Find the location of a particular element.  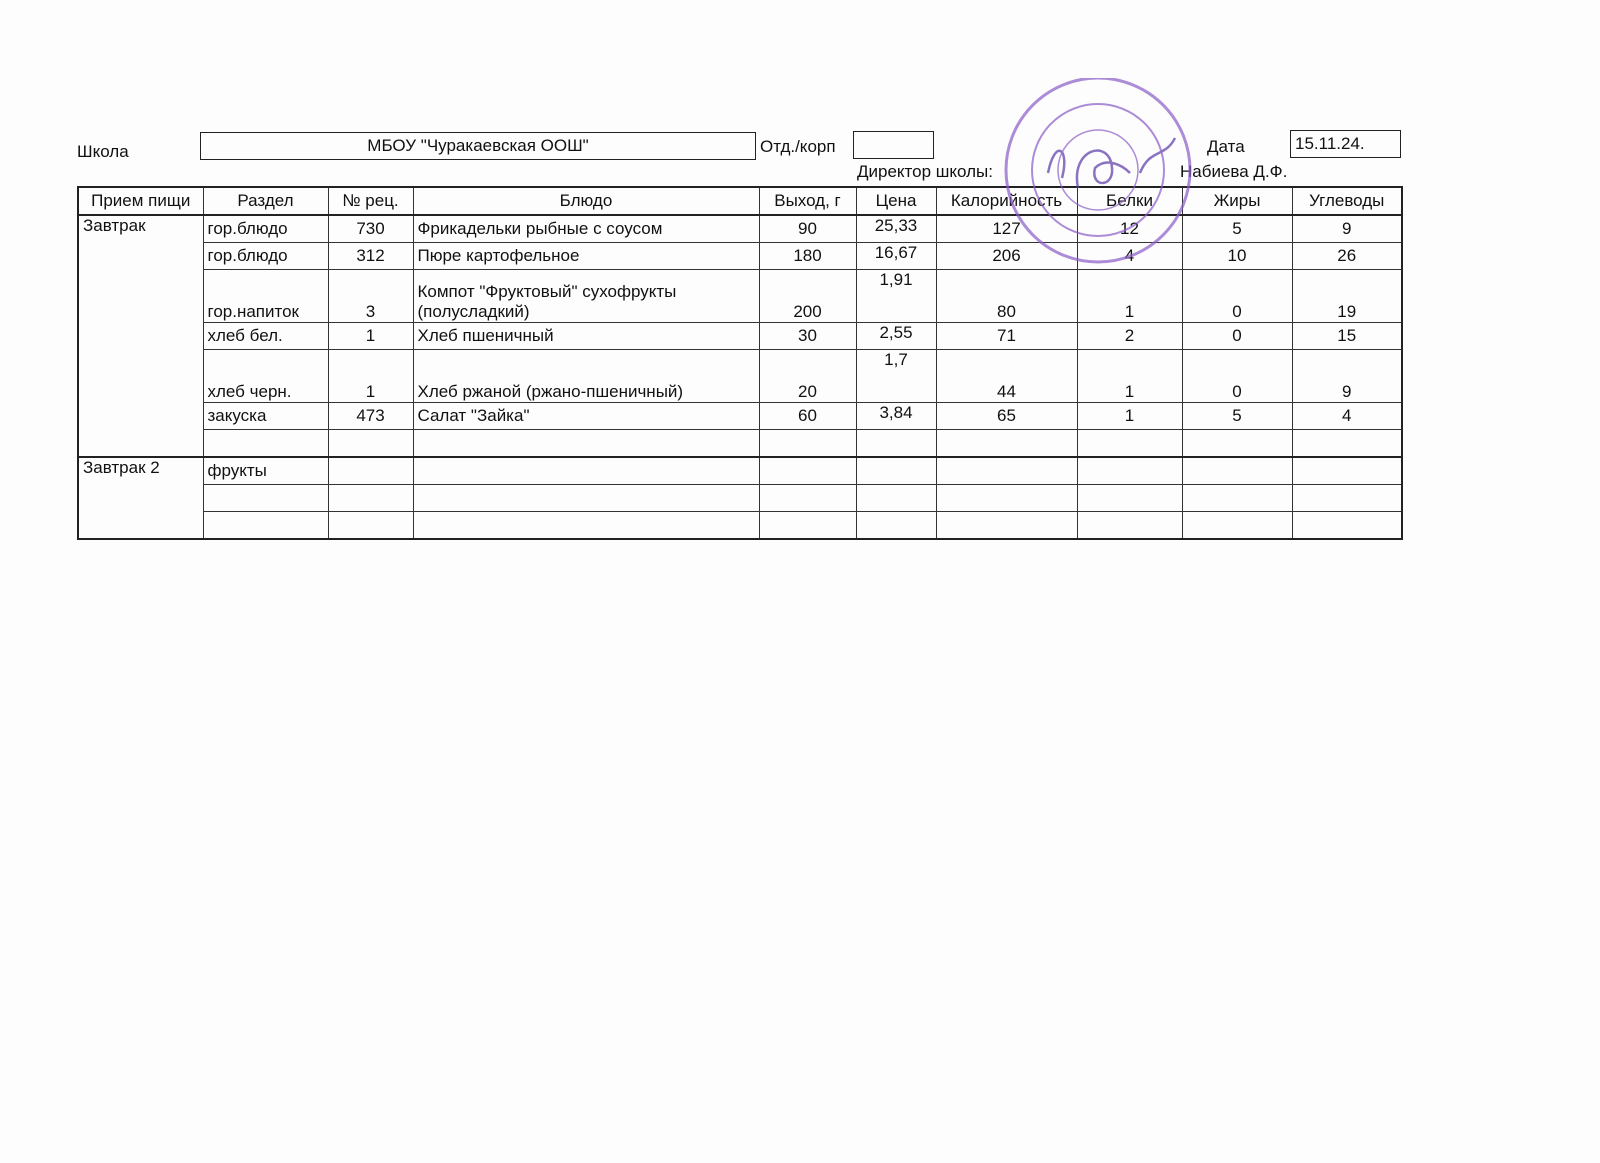

cell-section: гор.напиток is located at coordinates (265, 296).